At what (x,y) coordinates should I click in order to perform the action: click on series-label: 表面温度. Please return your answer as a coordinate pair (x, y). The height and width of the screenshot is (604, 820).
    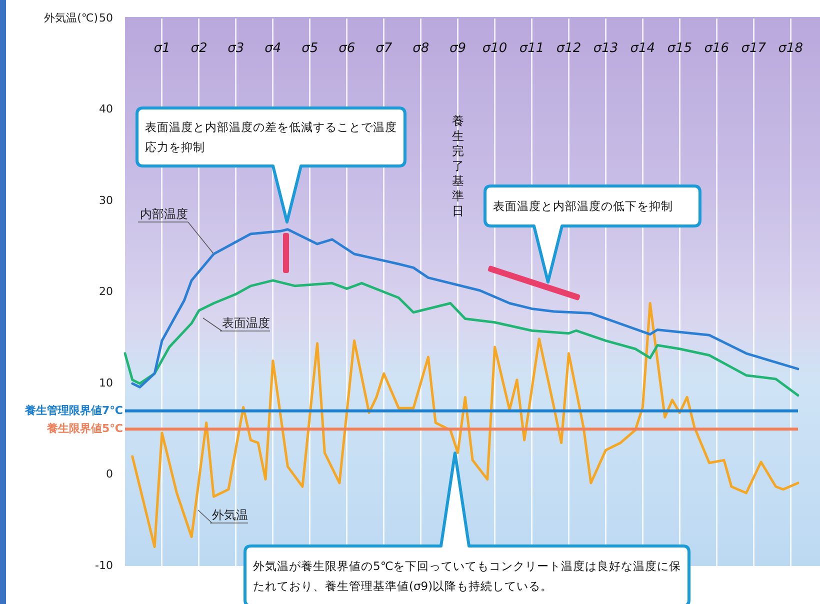
    Looking at the image, I should click on (246, 323).